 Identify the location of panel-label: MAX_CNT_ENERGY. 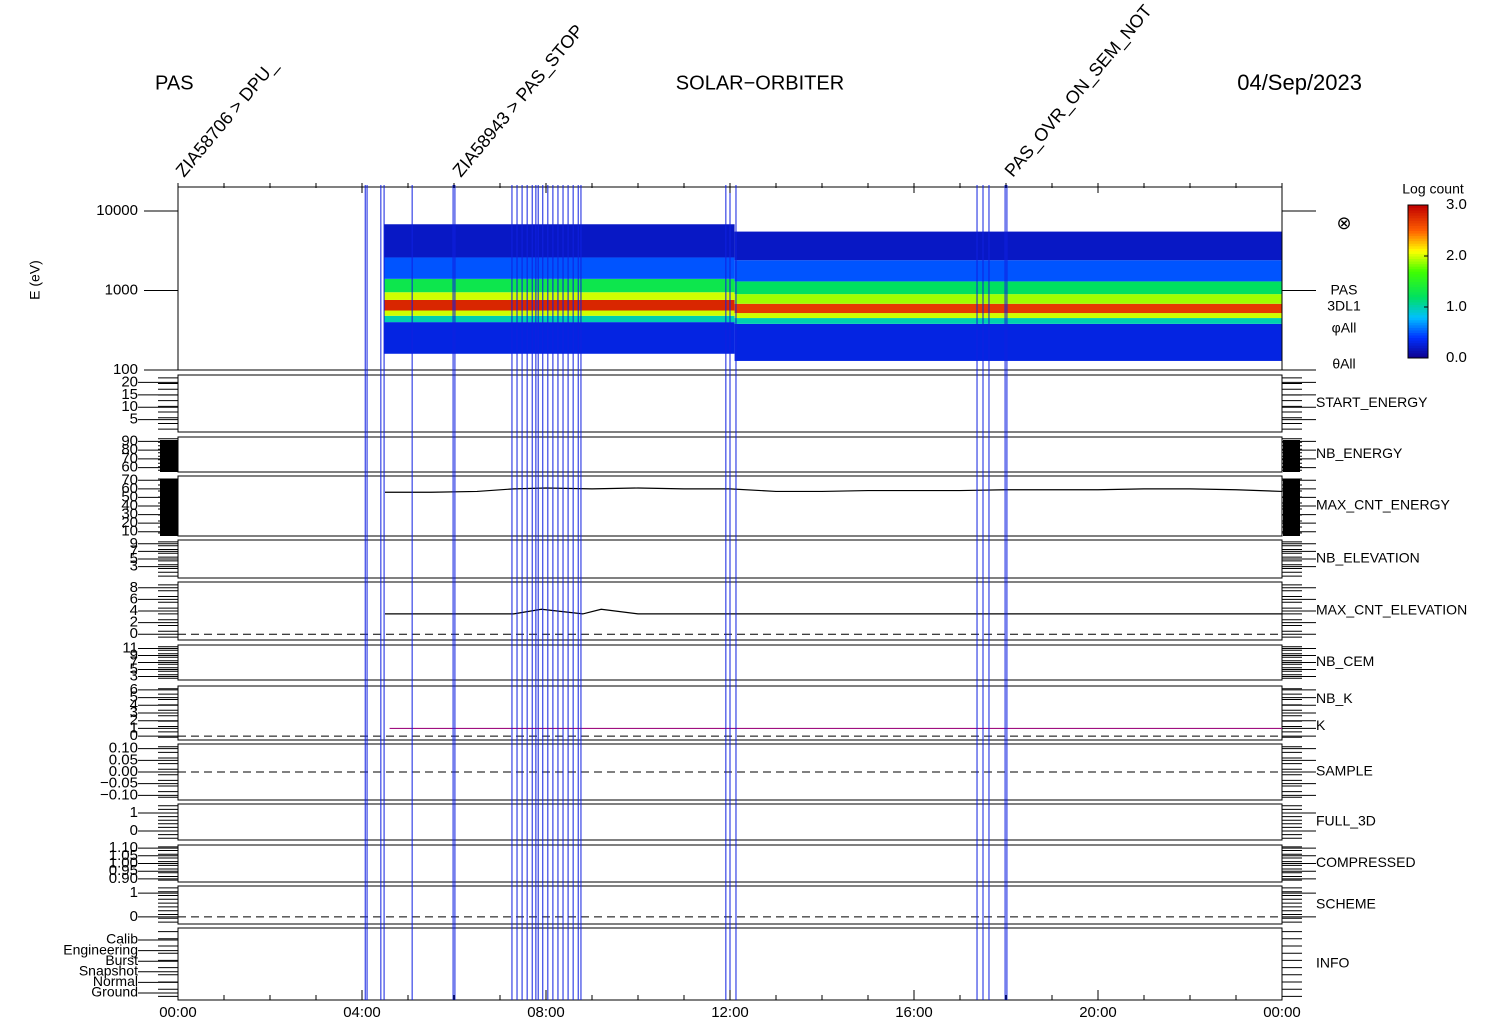
(1383, 505).